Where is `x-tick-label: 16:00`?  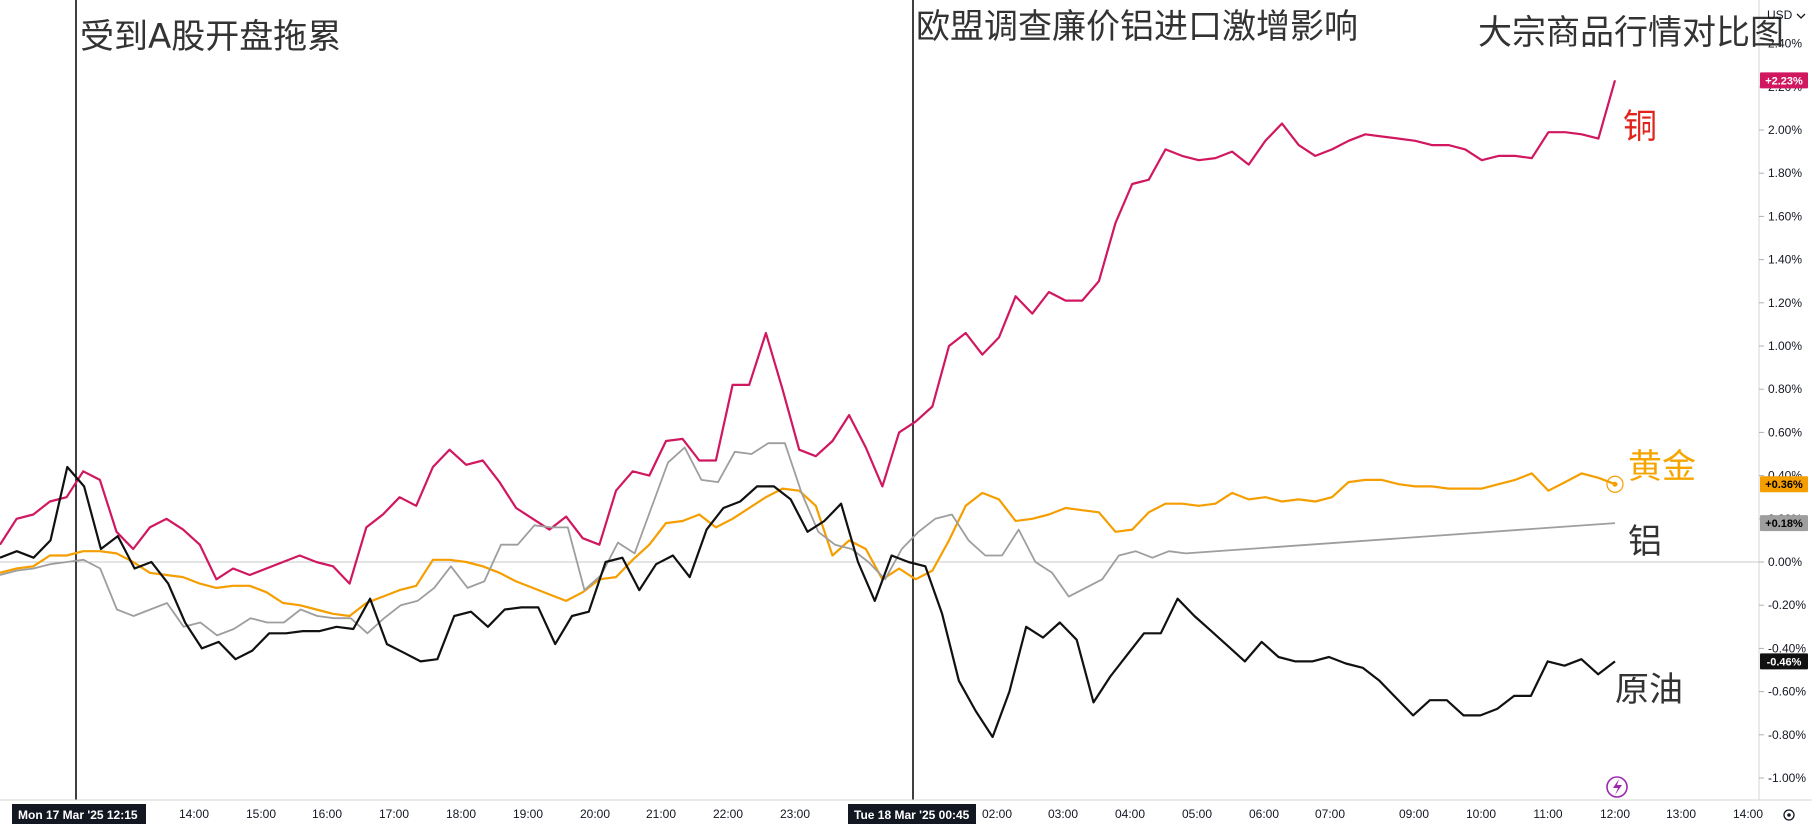
x-tick-label: 16:00 is located at coordinates (327, 814).